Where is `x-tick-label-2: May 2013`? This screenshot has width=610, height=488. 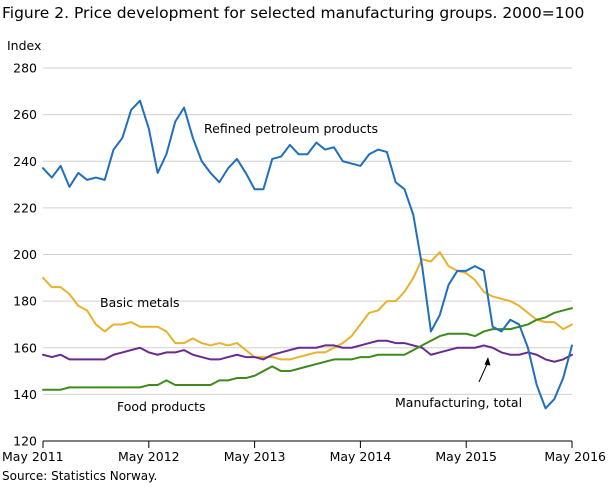 x-tick-label-2: May 2013 is located at coordinates (255, 456).